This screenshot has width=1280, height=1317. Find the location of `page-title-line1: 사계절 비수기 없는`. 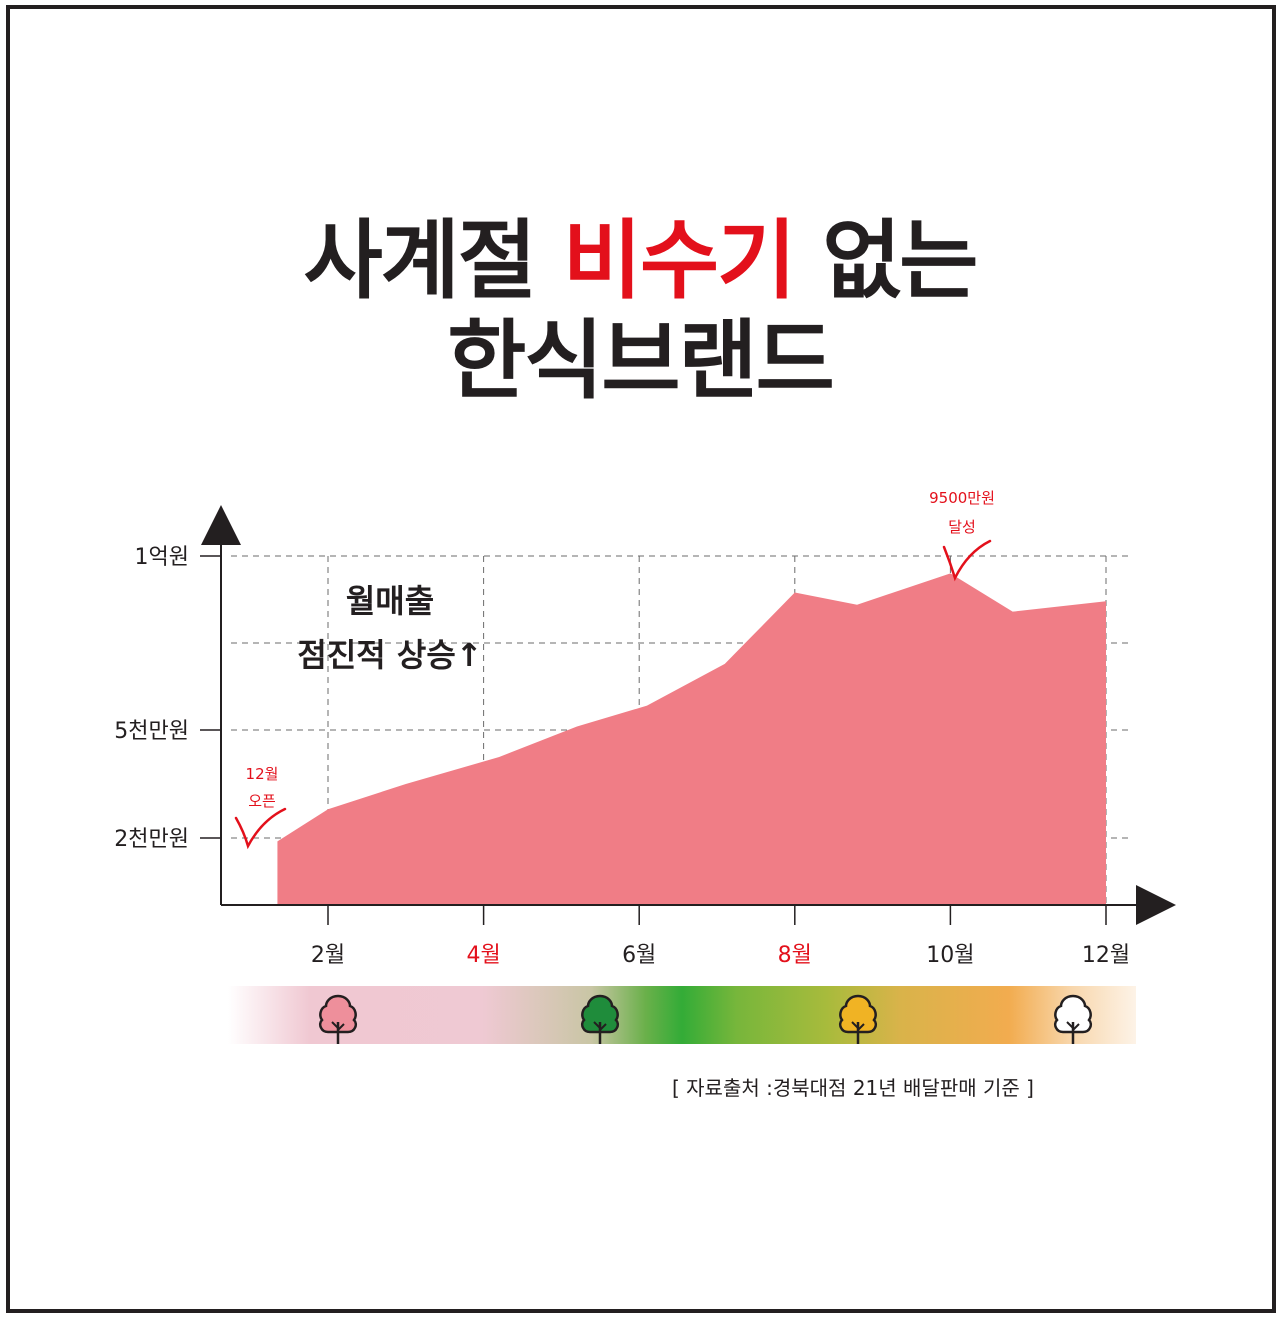

page-title-line1: 사계절 비수기 없는 is located at coordinates (640, 261).